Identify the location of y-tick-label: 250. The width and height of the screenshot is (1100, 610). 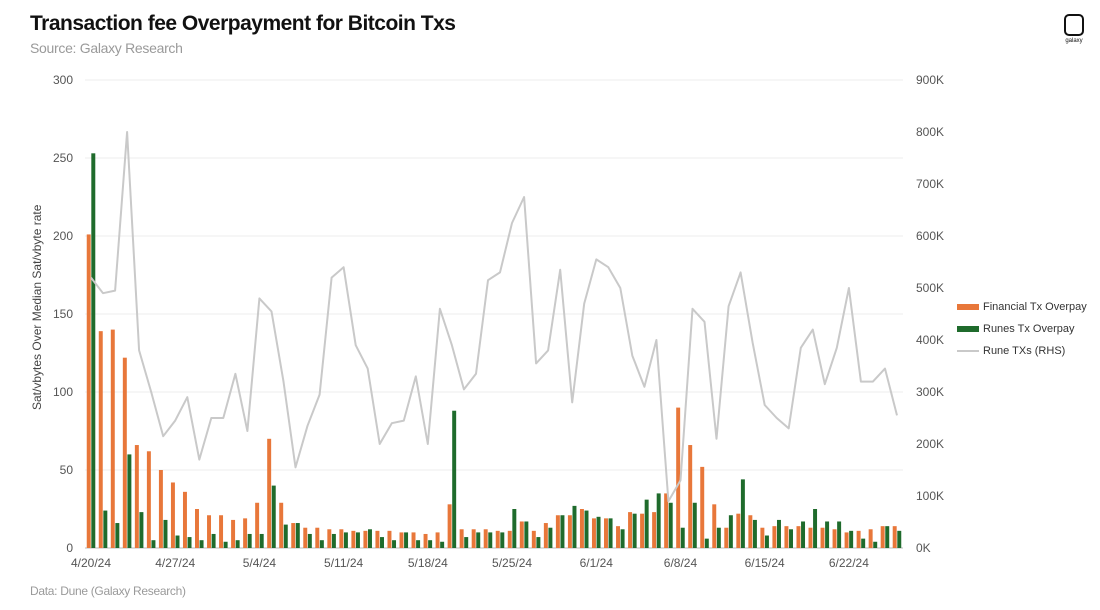
(63, 158).